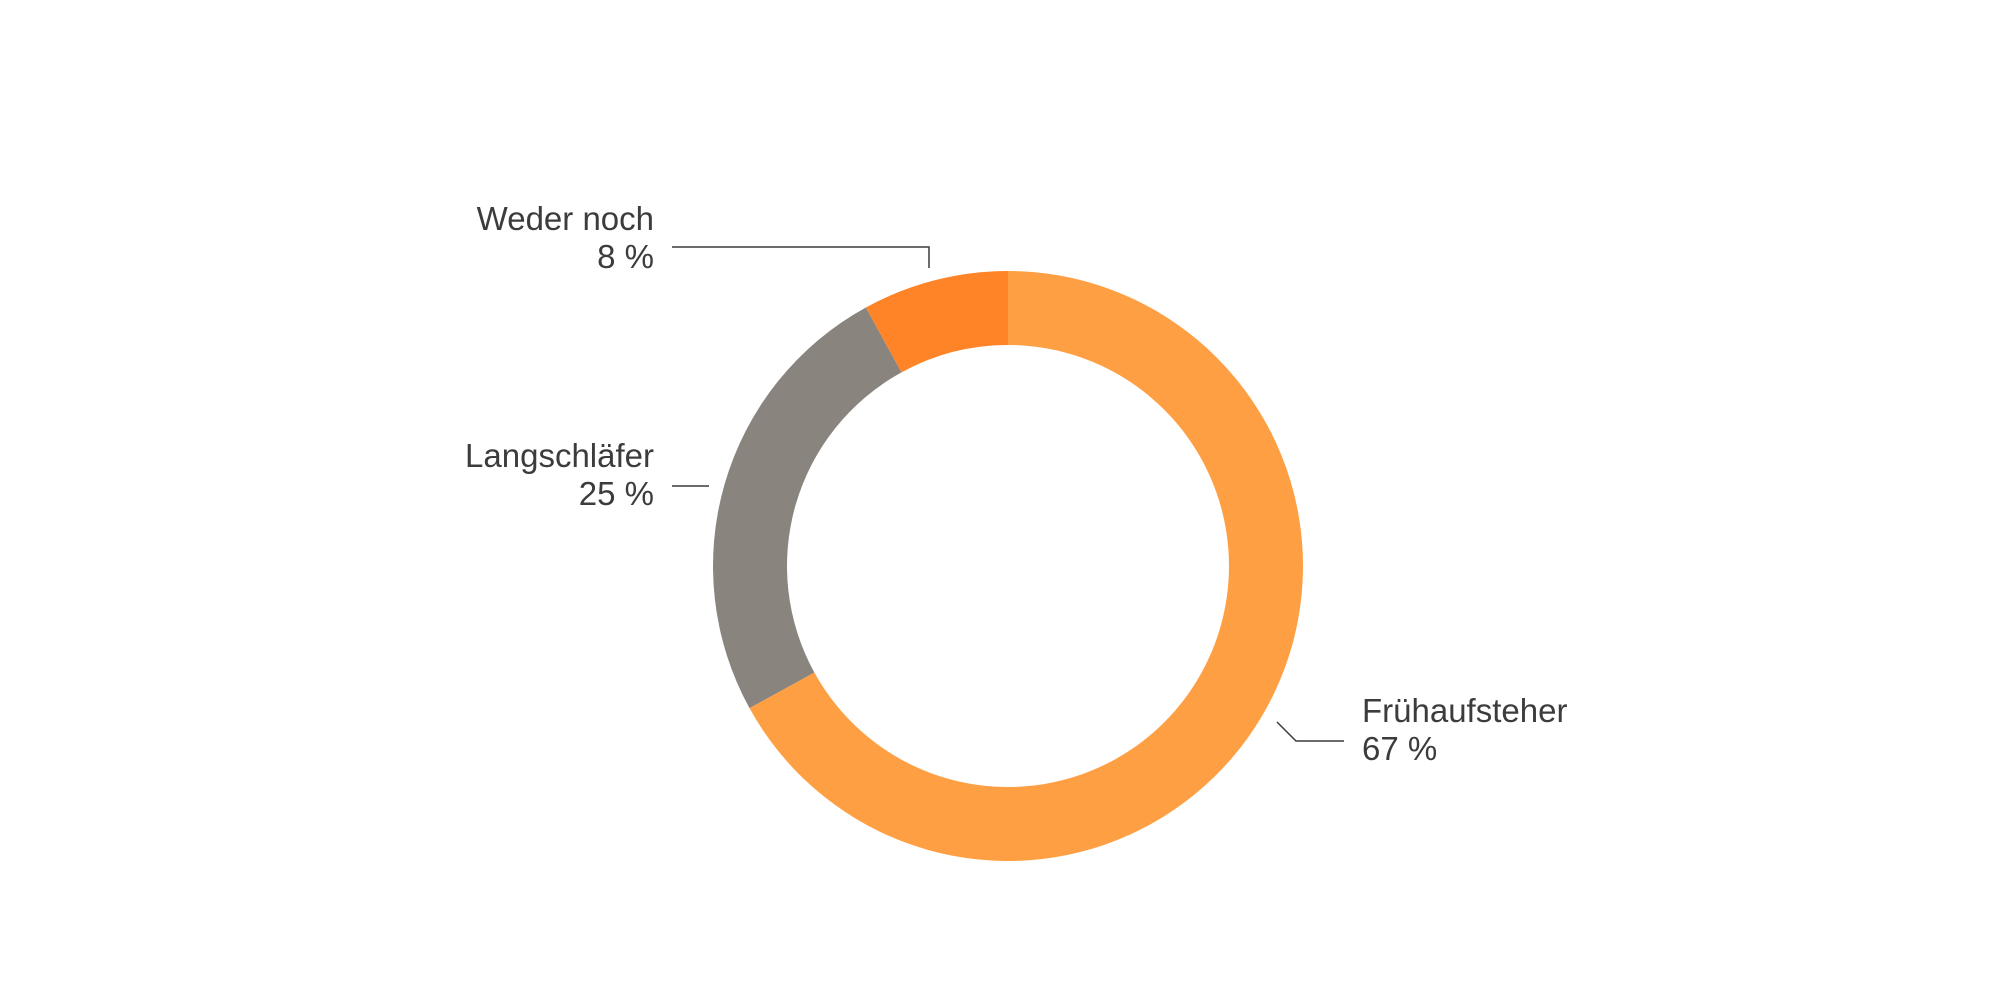 This screenshot has width=2000, height=1000. Describe the element at coordinates (565, 218) in the screenshot. I see `category-label: Weder noch` at that location.